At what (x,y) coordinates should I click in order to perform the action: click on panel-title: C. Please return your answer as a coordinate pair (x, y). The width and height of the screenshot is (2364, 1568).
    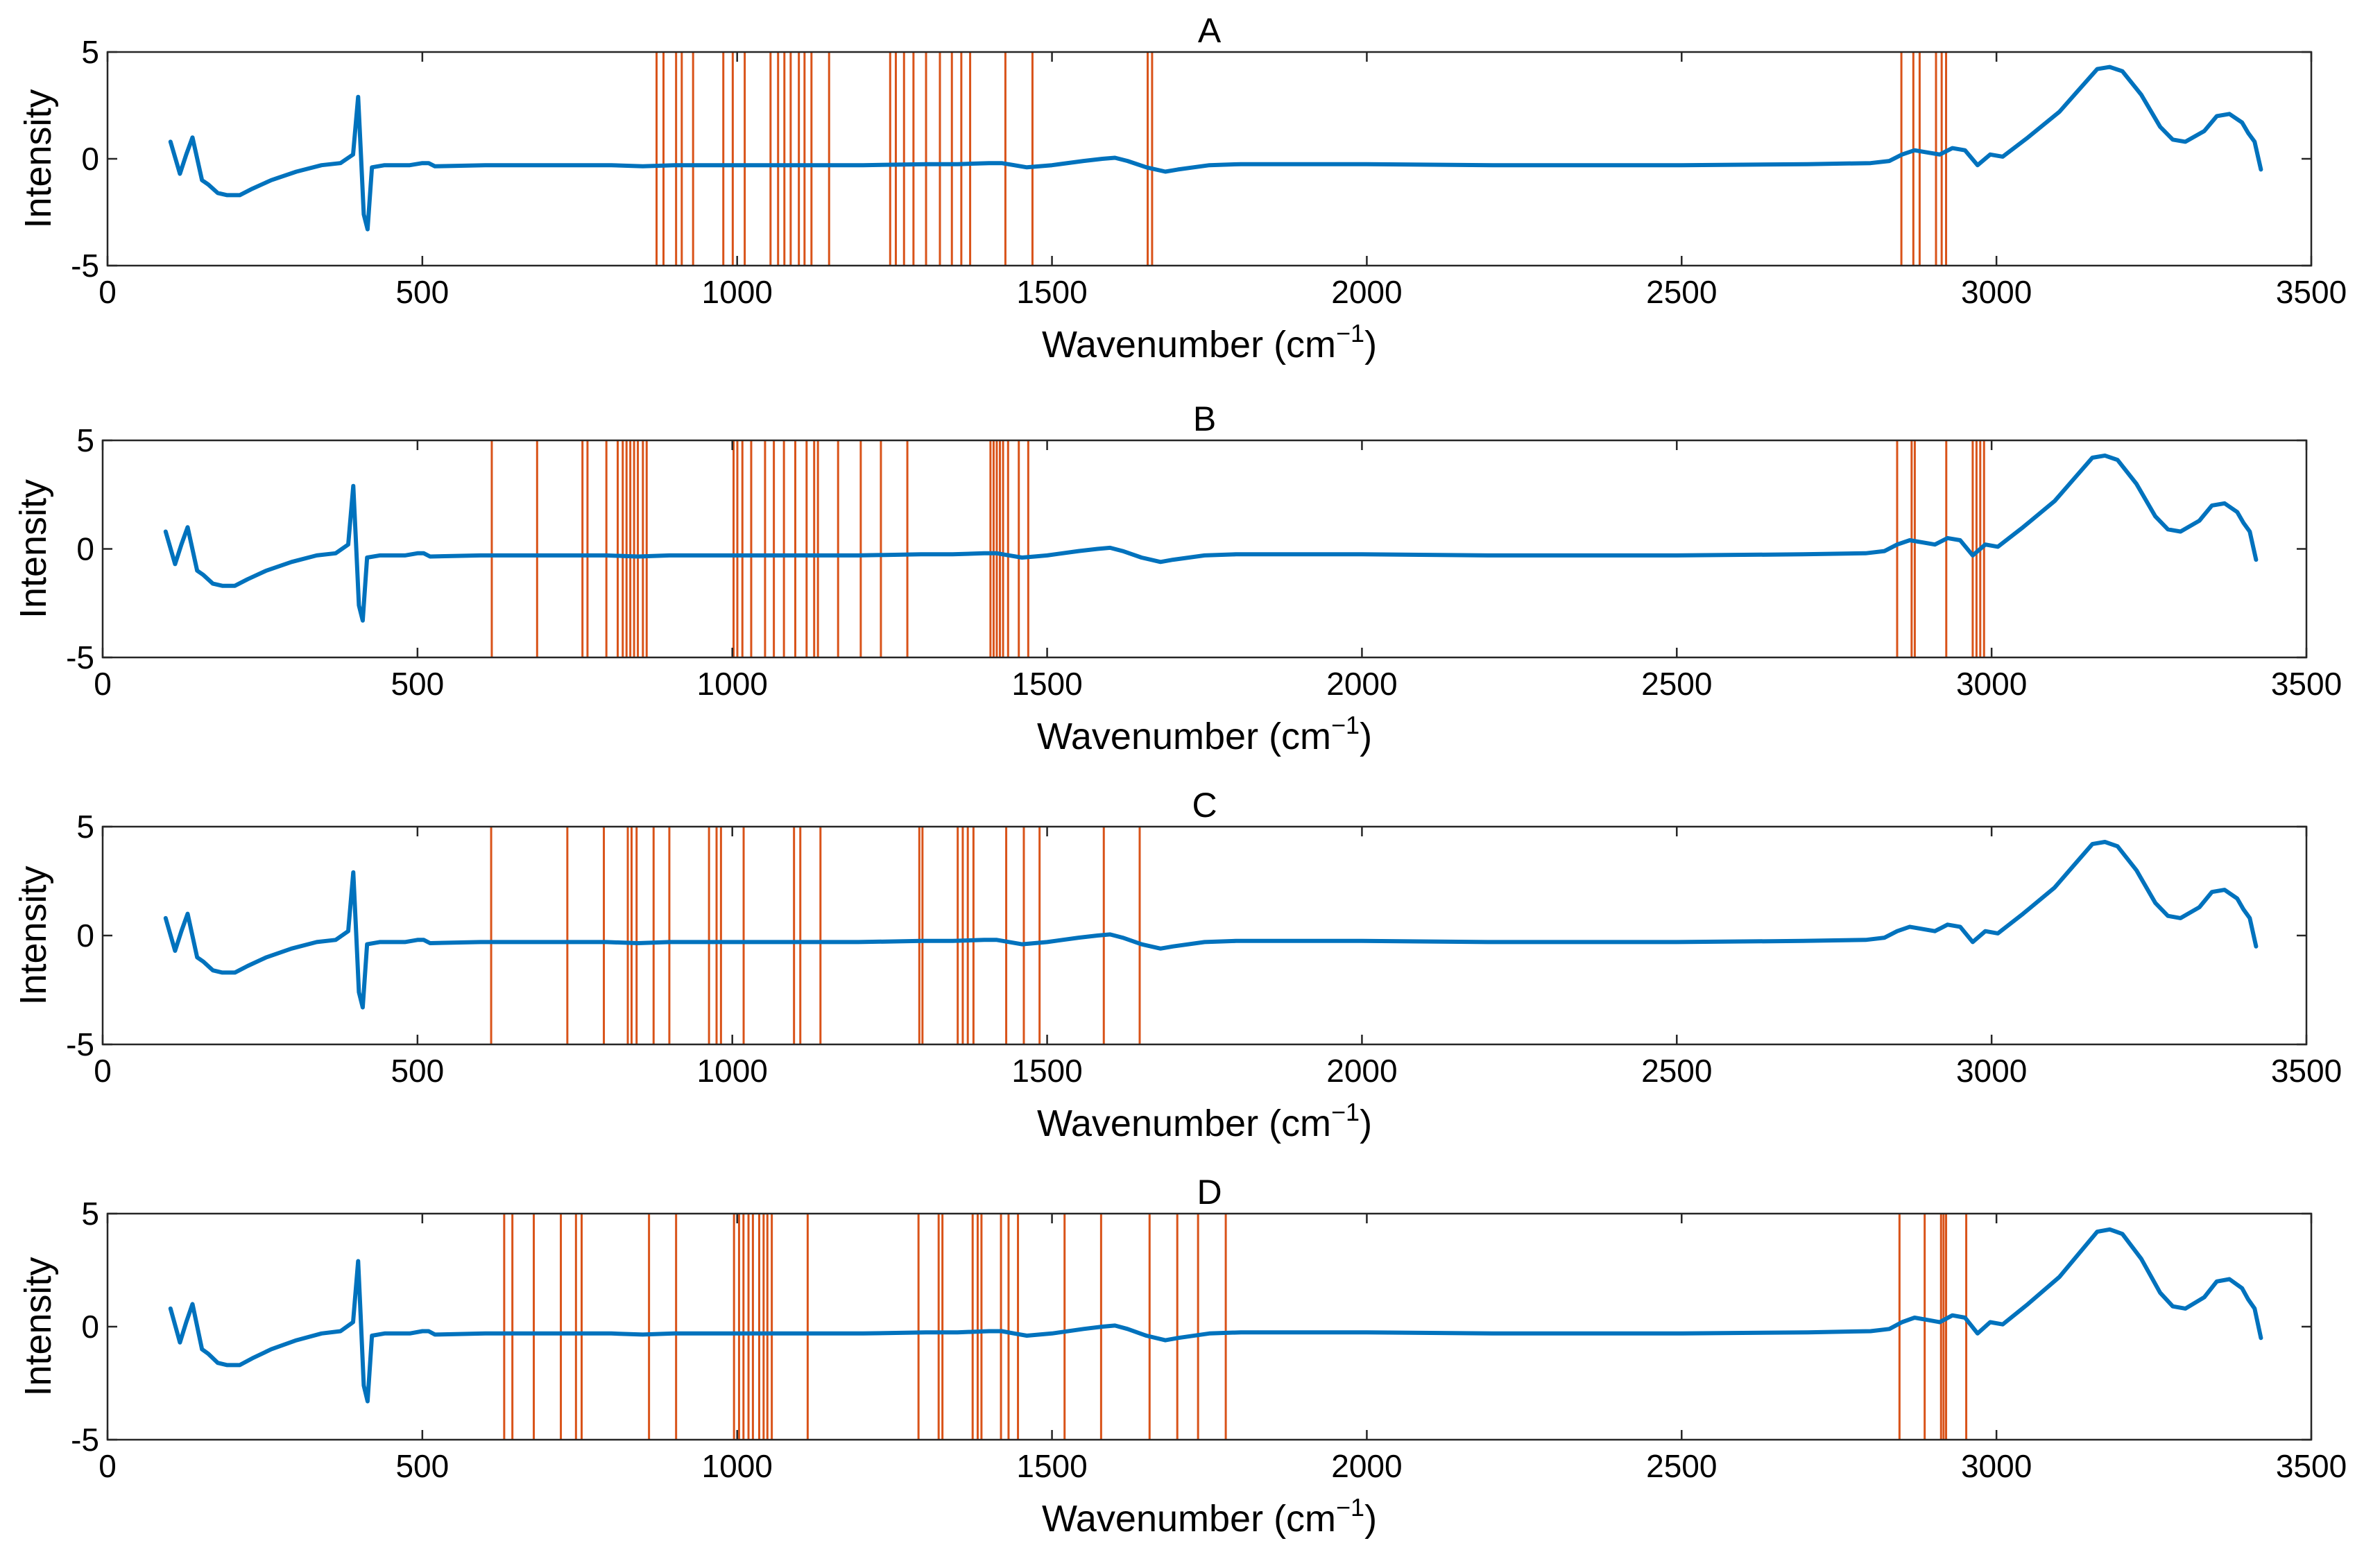
    Looking at the image, I should click on (1204, 805).